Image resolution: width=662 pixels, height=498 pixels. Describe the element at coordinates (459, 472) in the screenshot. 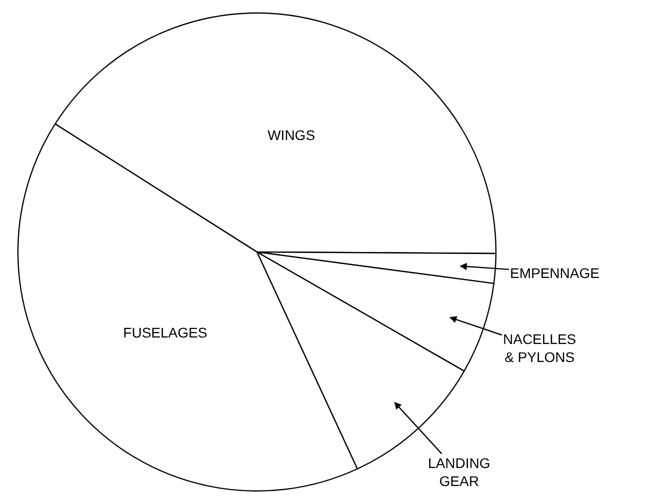

I see `slice-label: LANDING GEAR` at that location.